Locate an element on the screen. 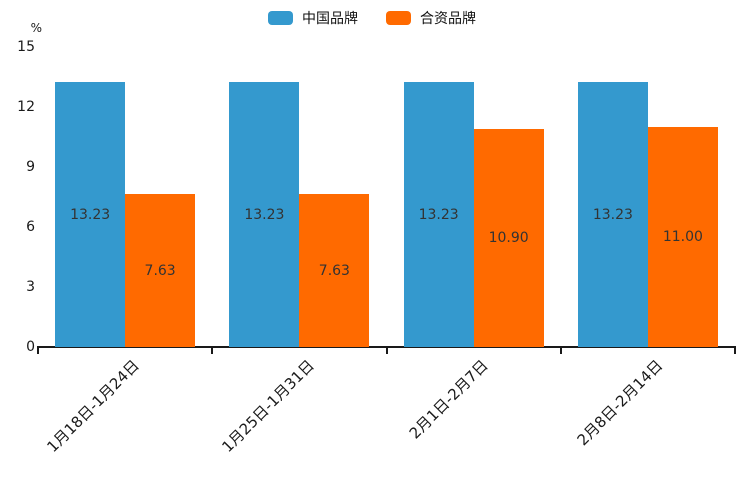 This screenshot has height=496, width=744. bar-value-label: 10.90 is located at coordinates (508, 238).